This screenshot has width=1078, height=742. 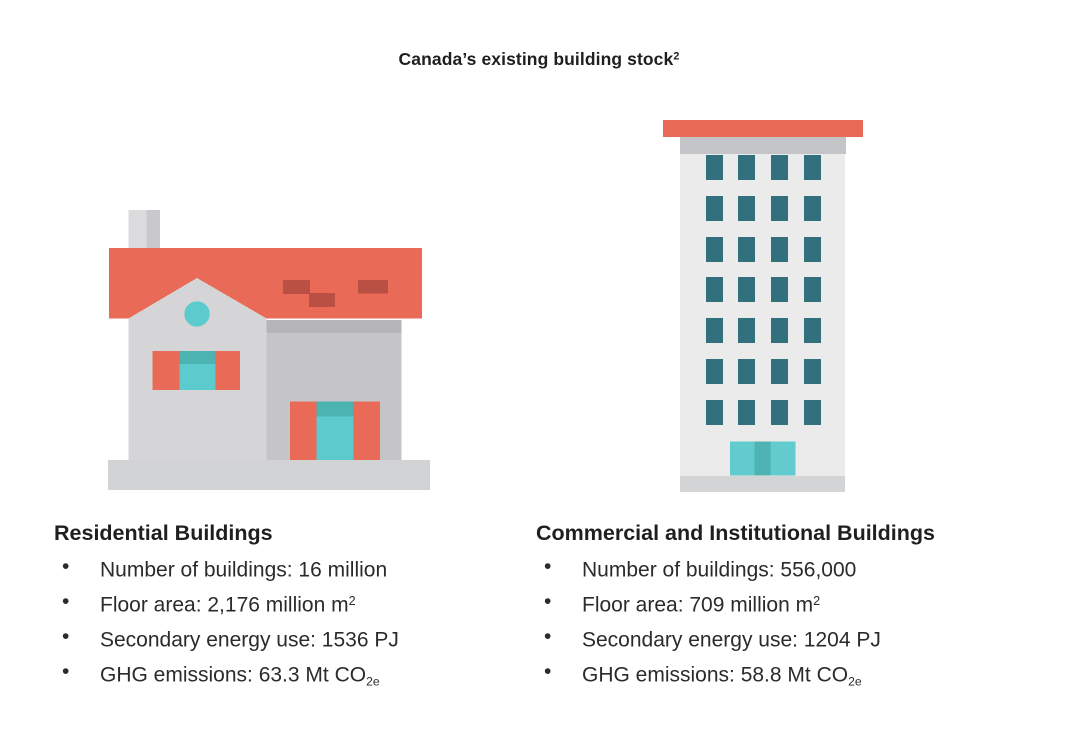 I want to click on house-roof-shingles, so click(x=335, y=293).